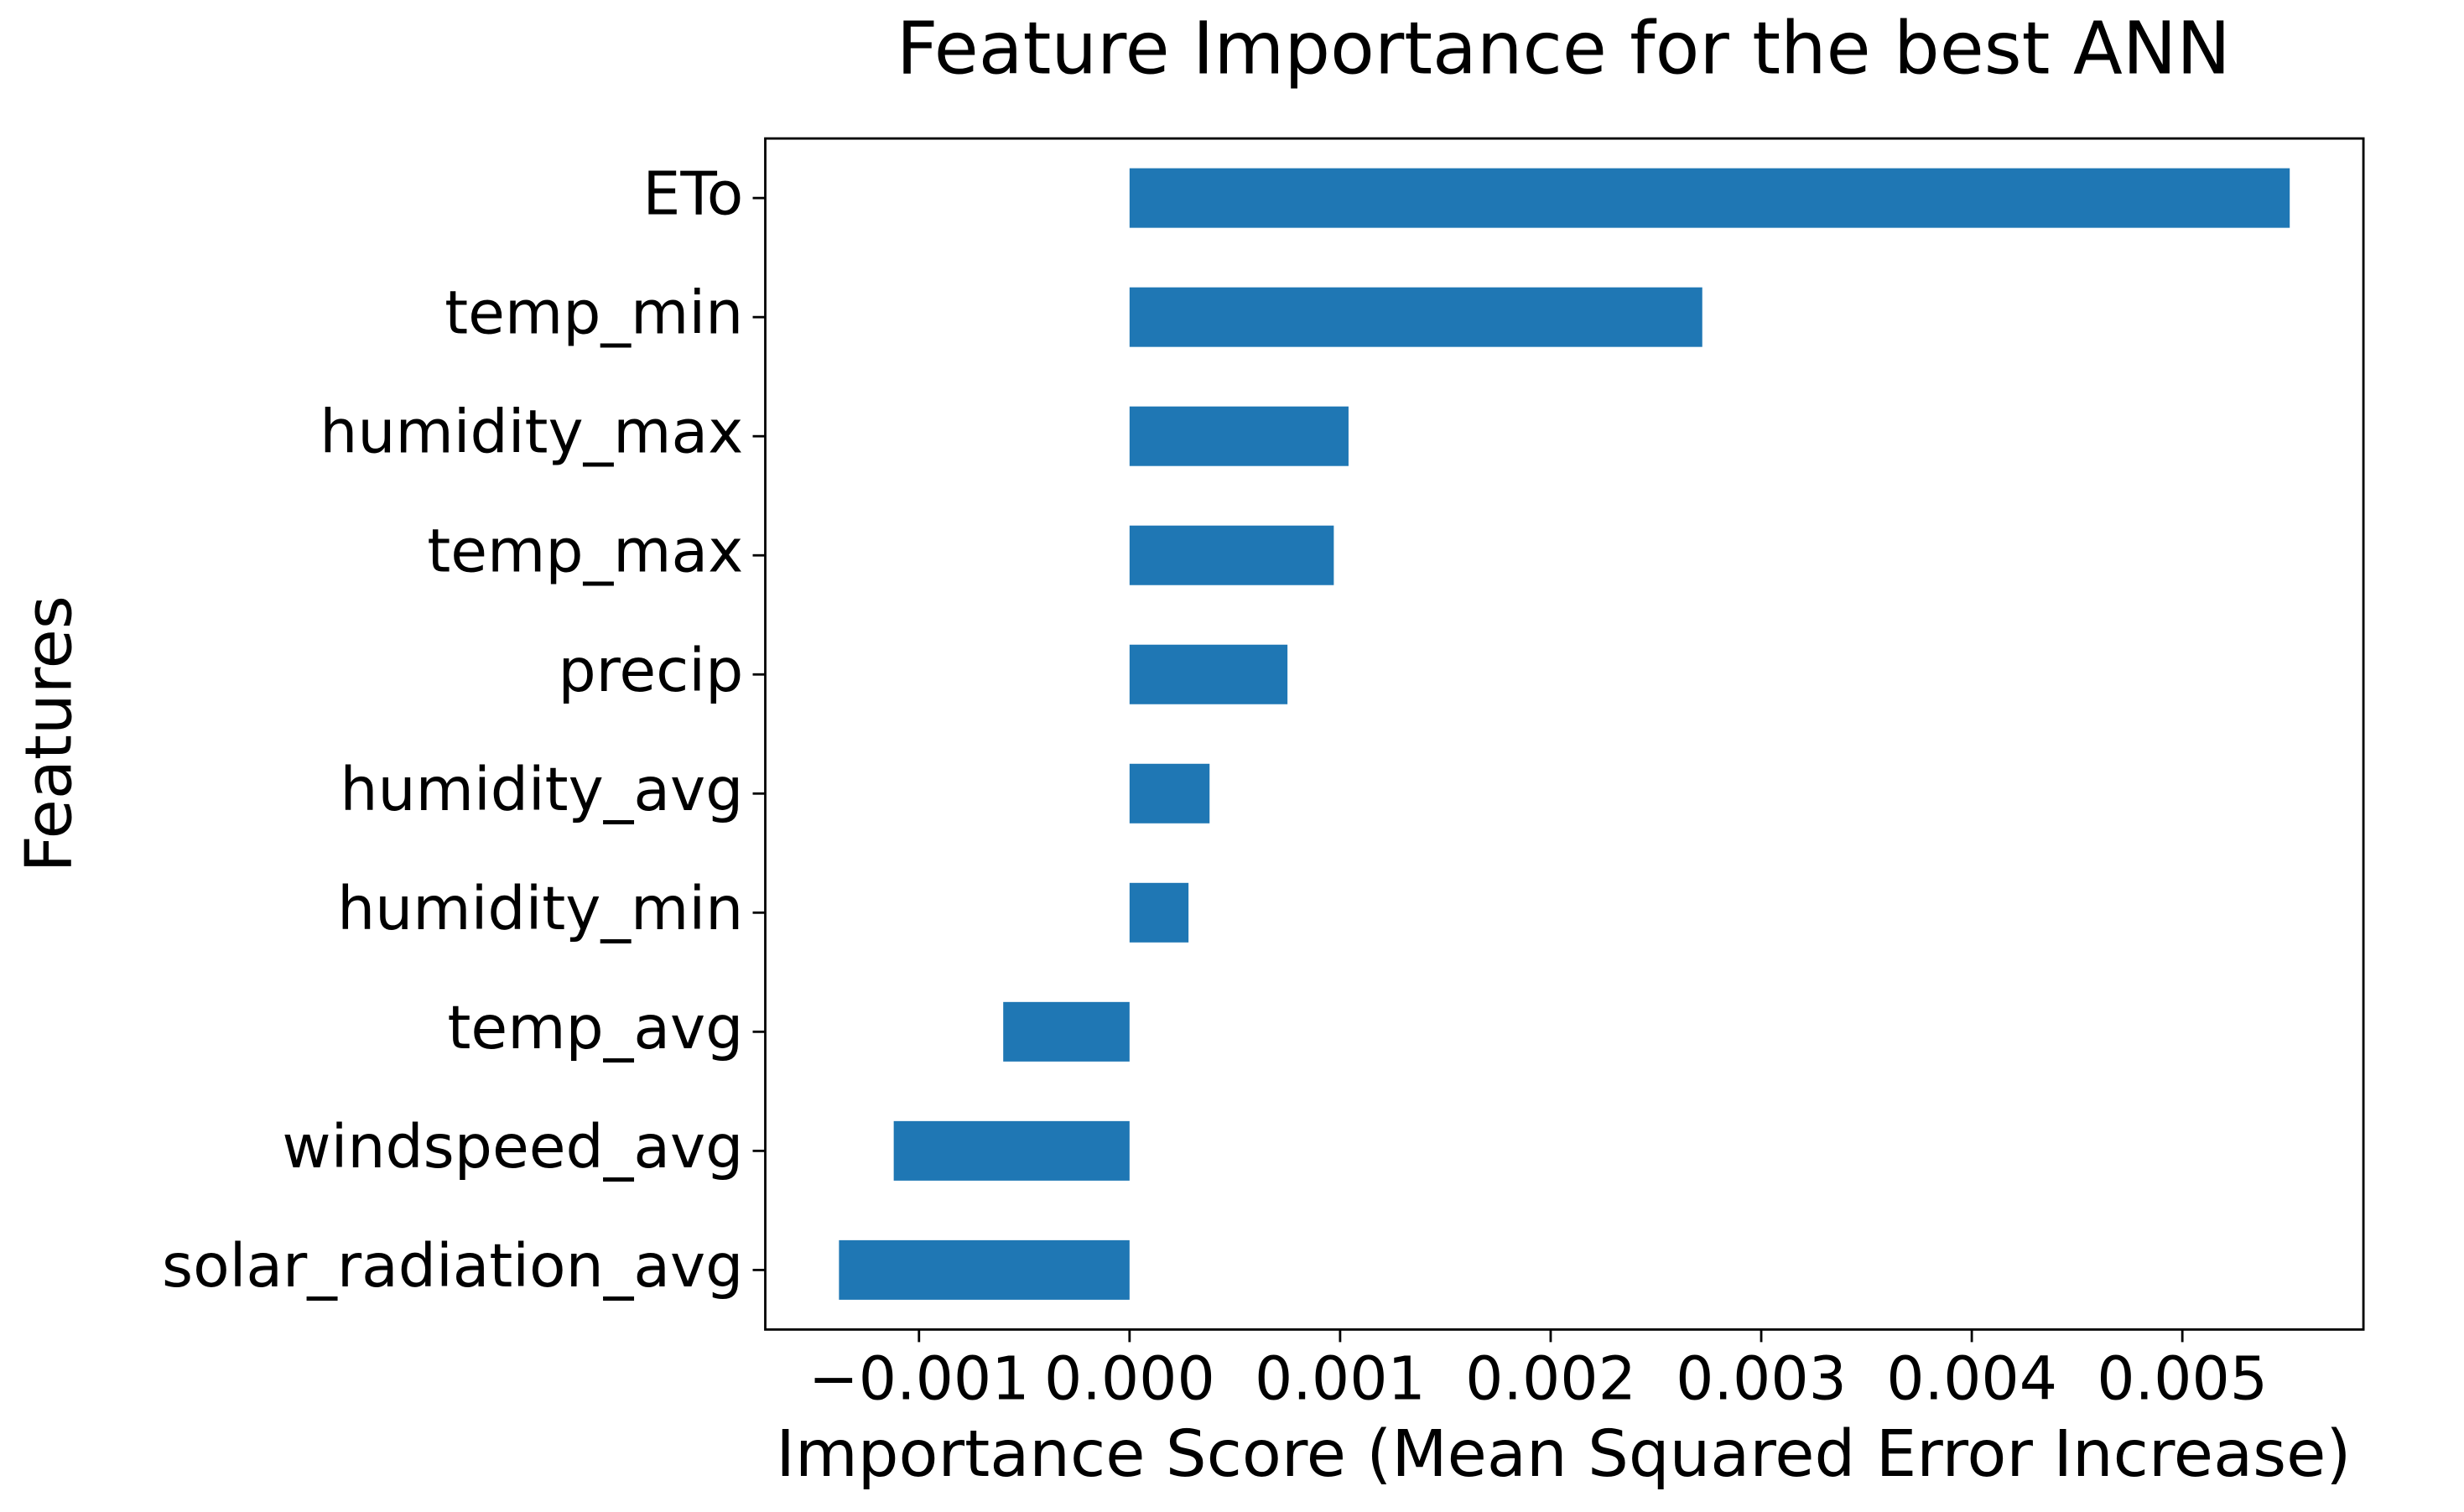 This screenshot has width=2464, height=1512. What do you see at coordinates (1564, 49) in the screenshot?
I see `chart-title: Feature Importance for the best ANN` at bounding box center [1564, 49].